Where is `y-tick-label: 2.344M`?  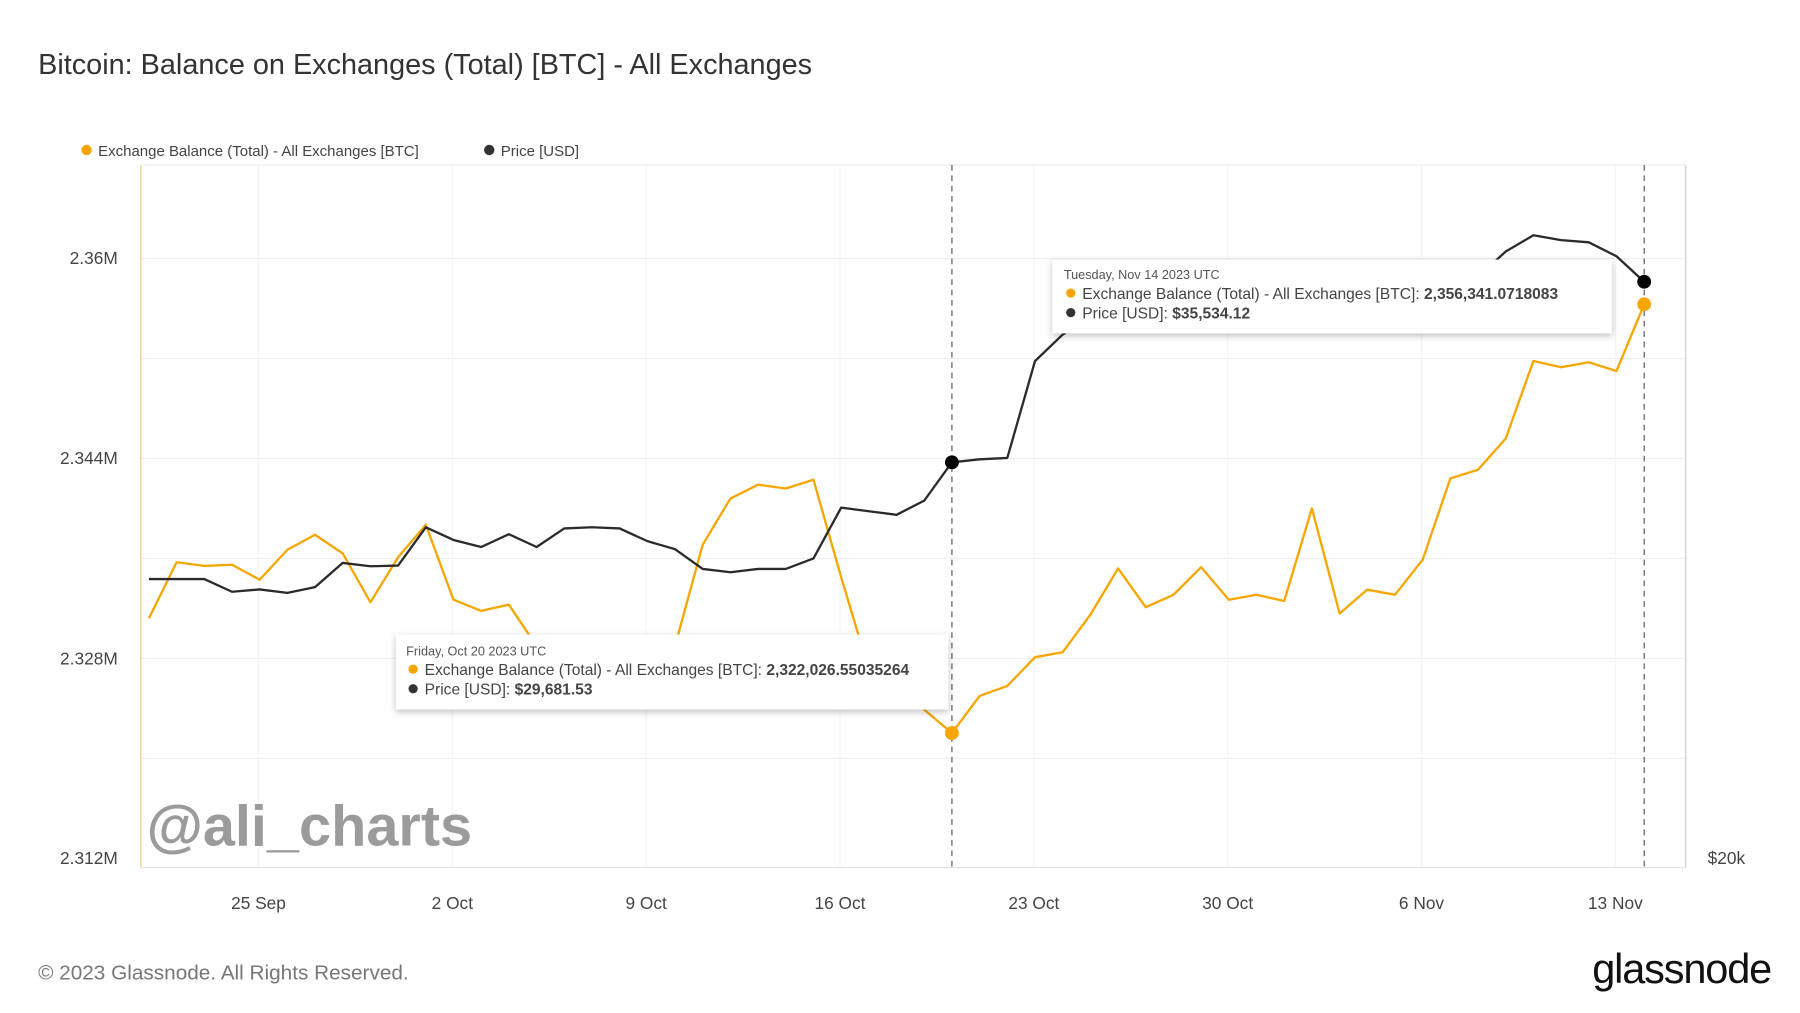 y-tick-label: 2.344M is located at coordinates (89, 458).